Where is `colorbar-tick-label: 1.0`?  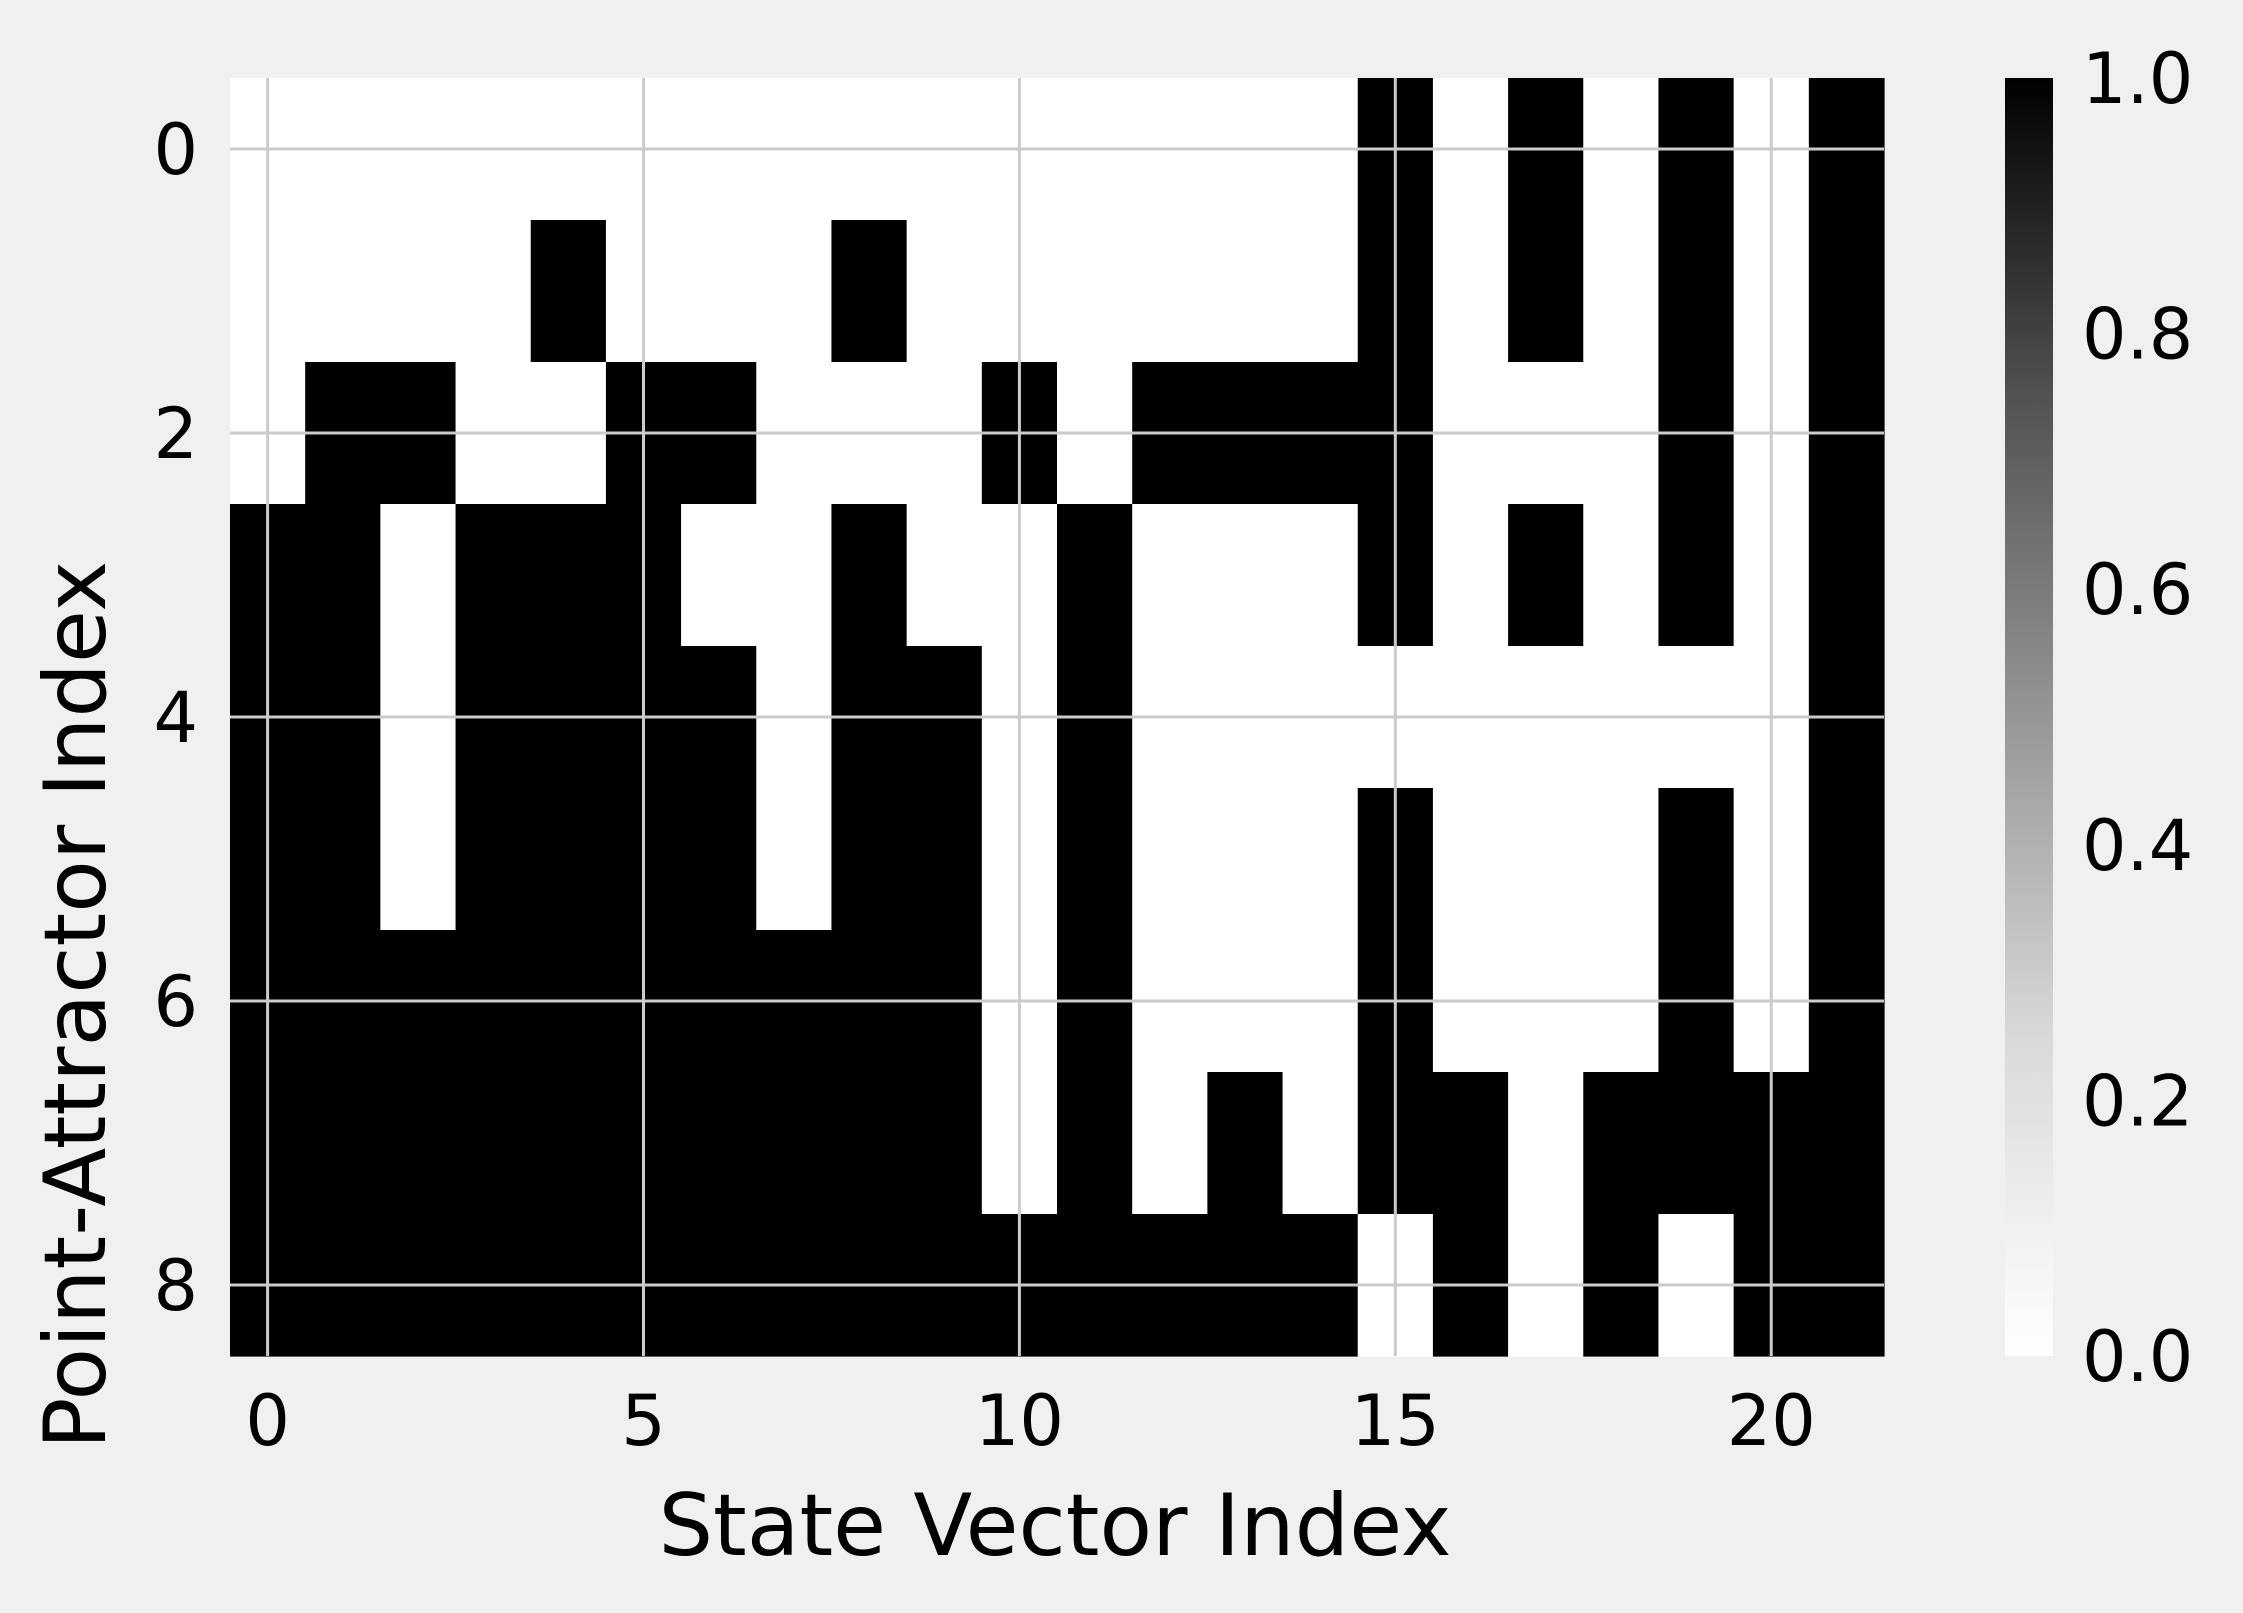
colorbar-tick-label: 1.0 is located at coordinates (2137, 79).